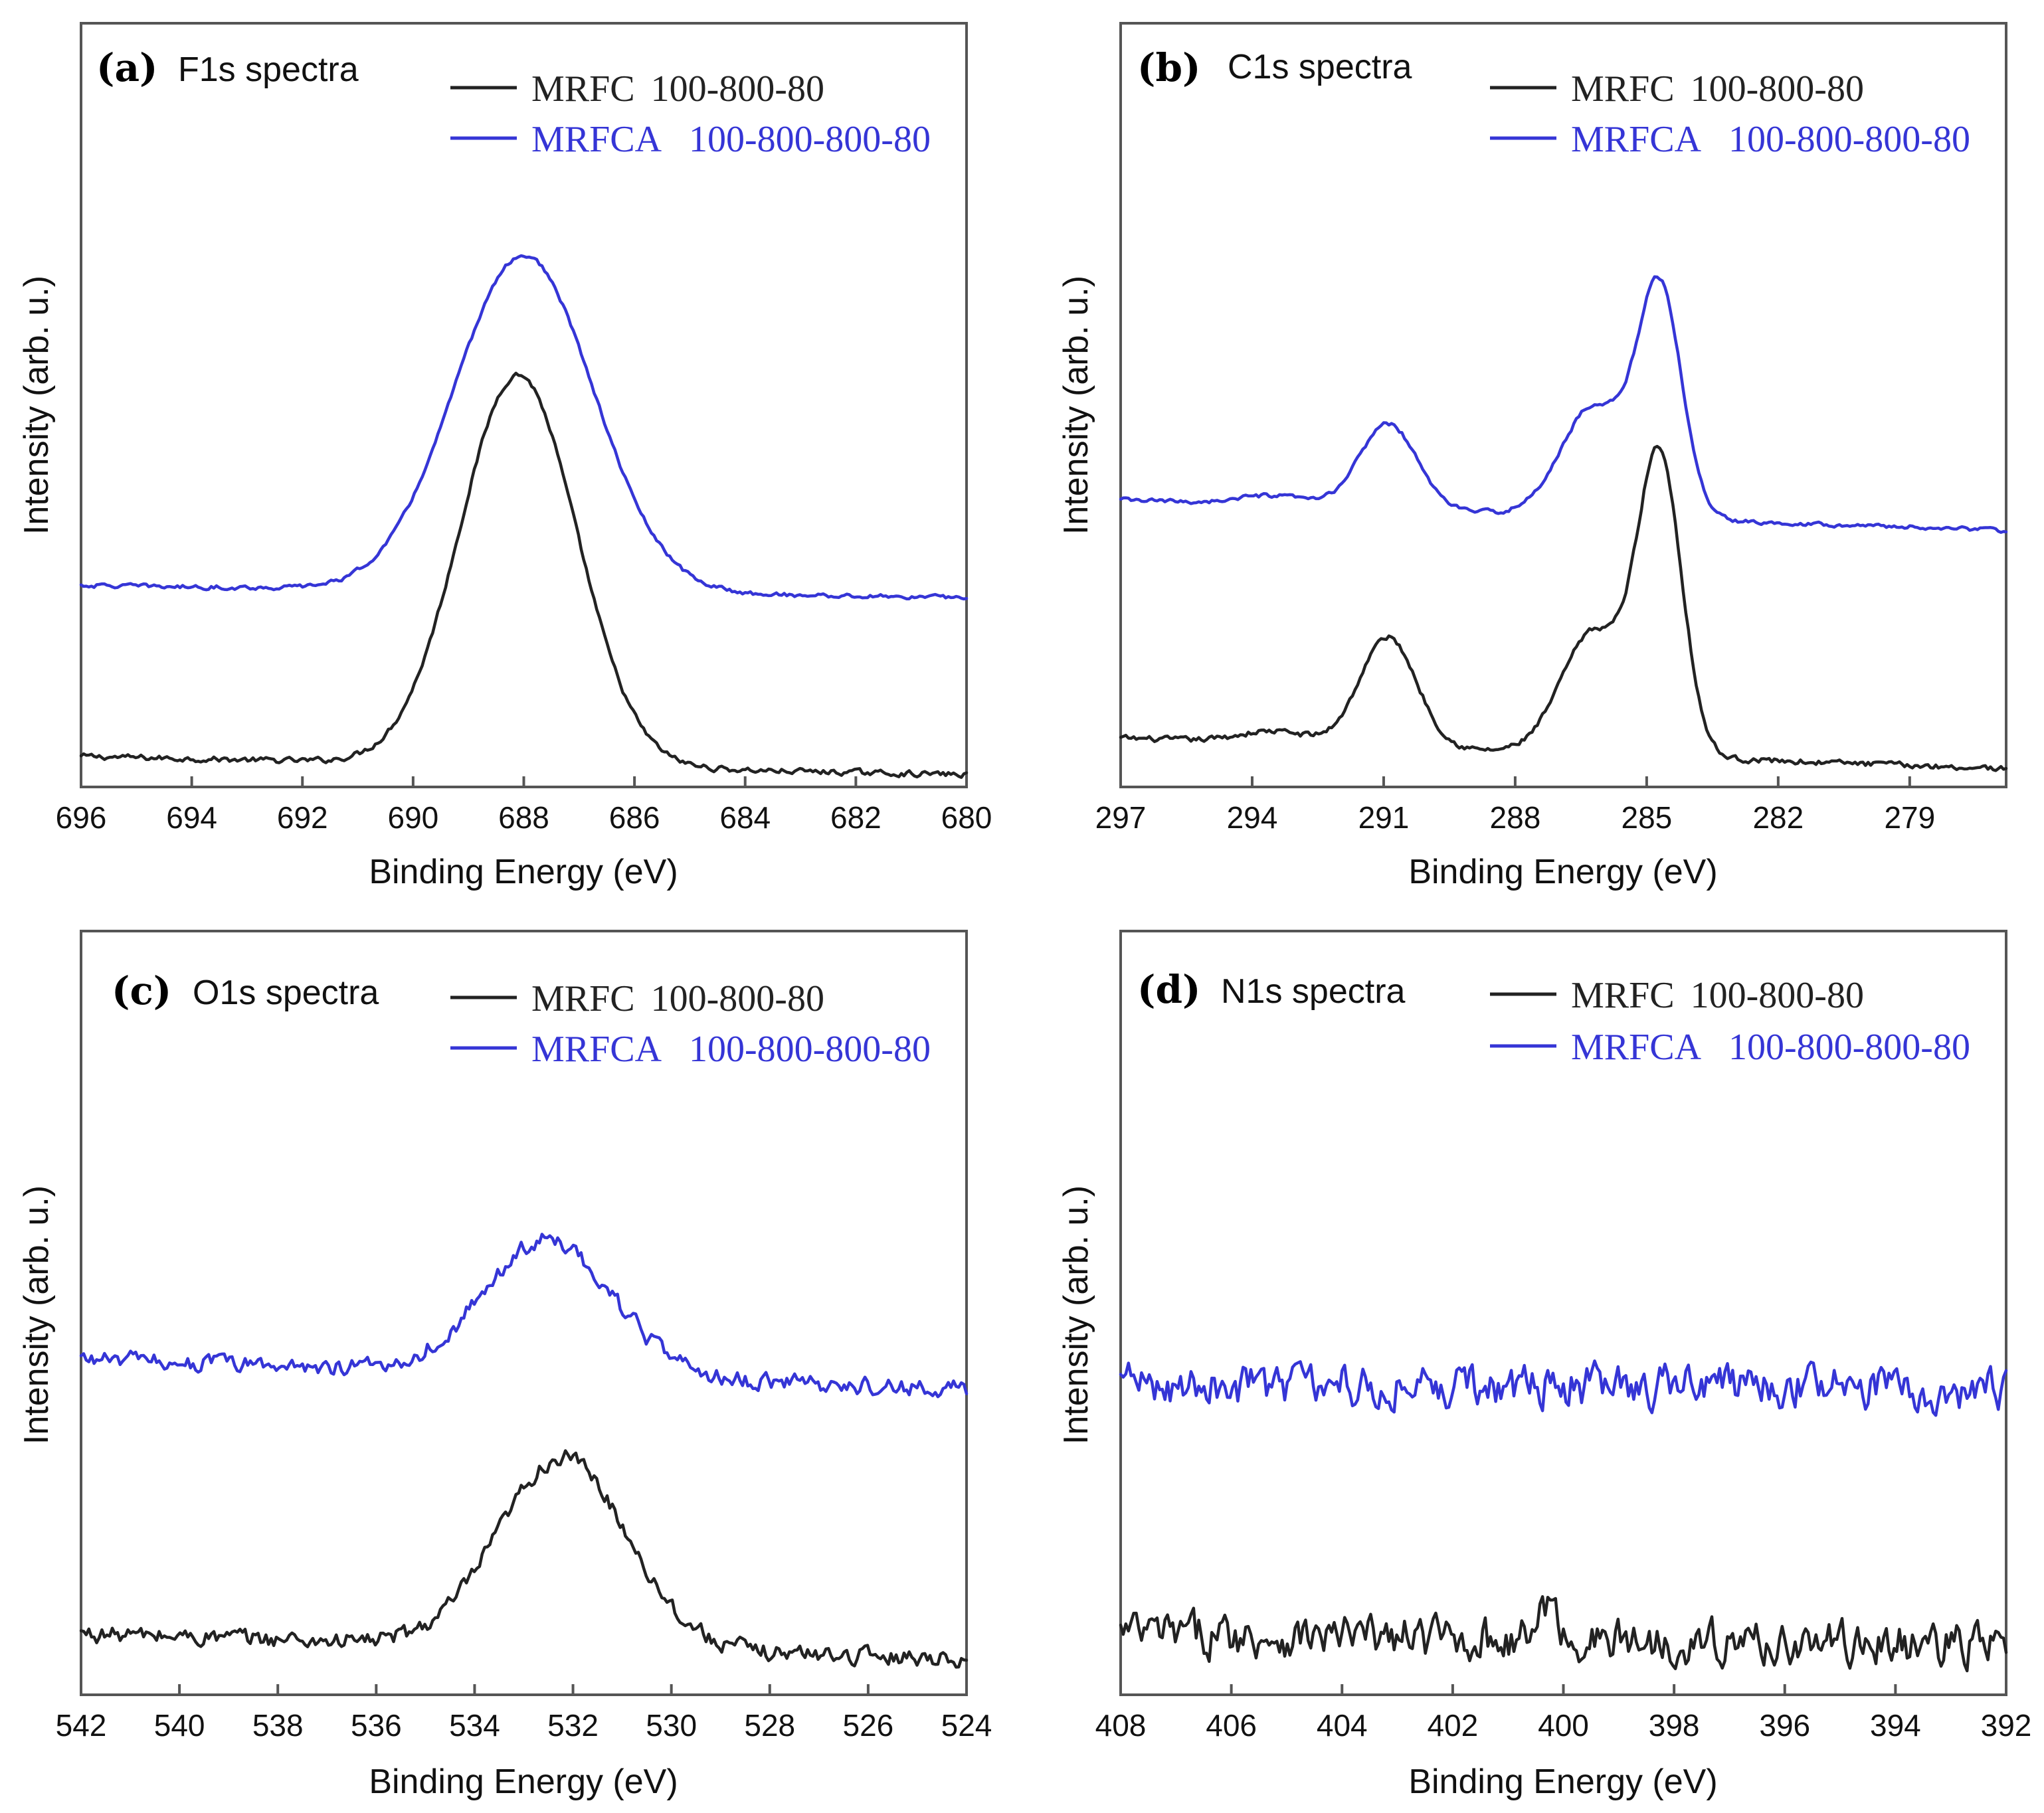 This screenshot has height=1813, width=2044. What do you see at coordinates (474, 1725) in the screenshot?
I see `x-tick-label: 534` at bounding box center [474, 1725].